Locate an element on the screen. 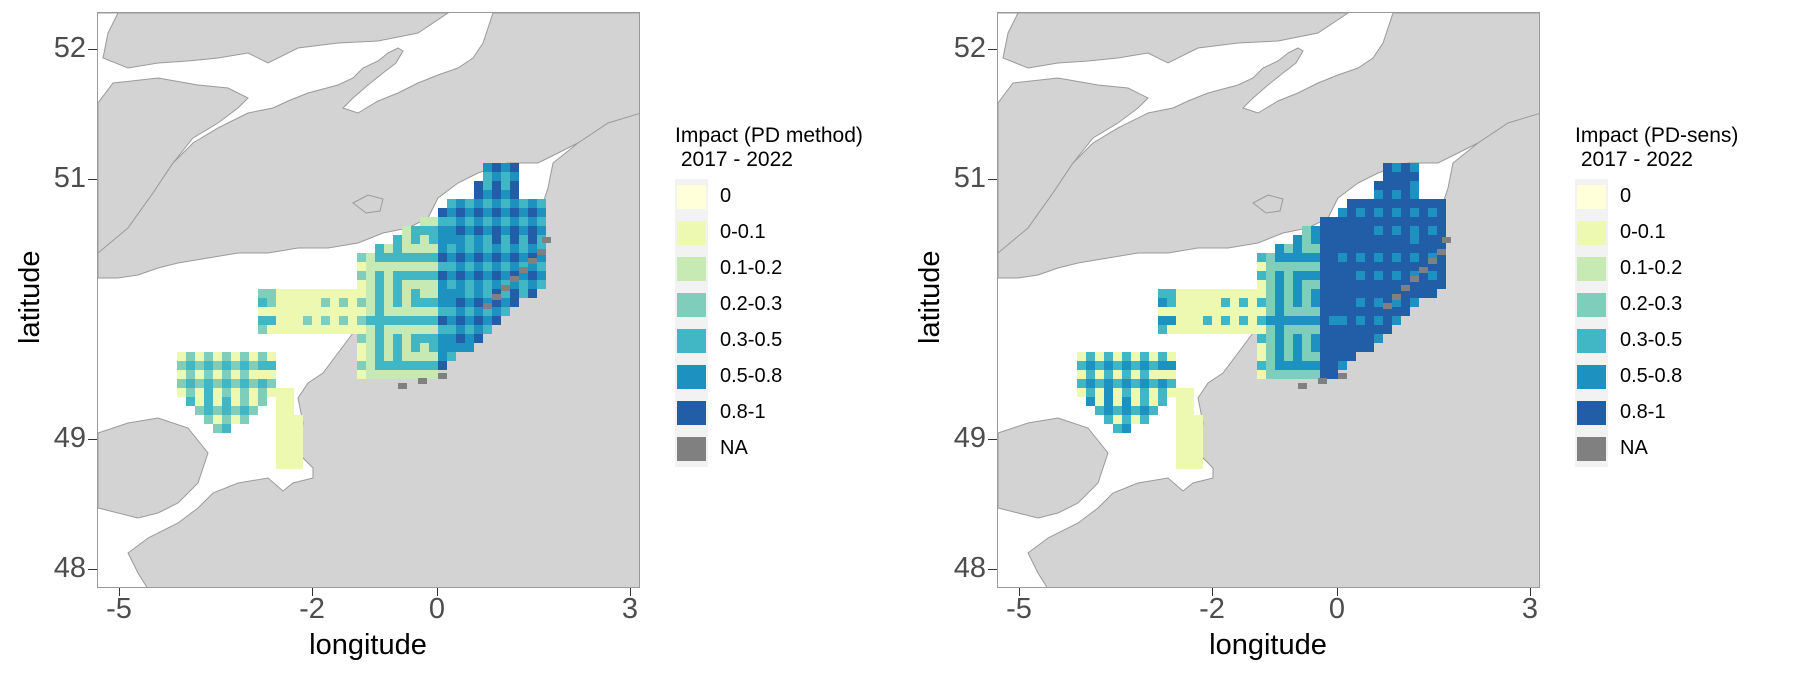 The image size is (1800, 675). x-tick-label: 0 is located at coordinates (437, 609).